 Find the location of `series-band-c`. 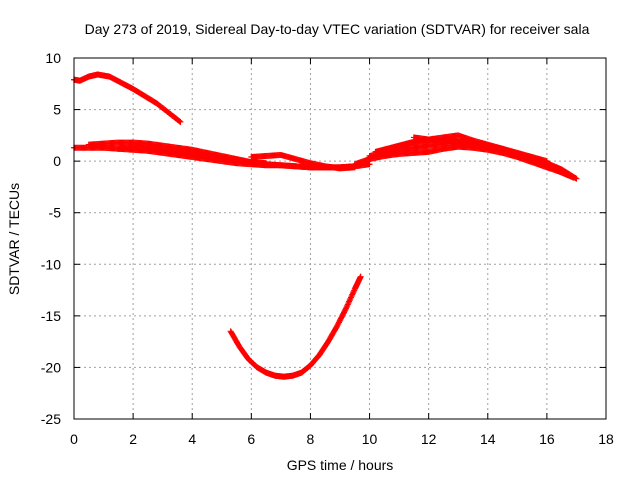

series-band-c is located at coordinates (192, 155).